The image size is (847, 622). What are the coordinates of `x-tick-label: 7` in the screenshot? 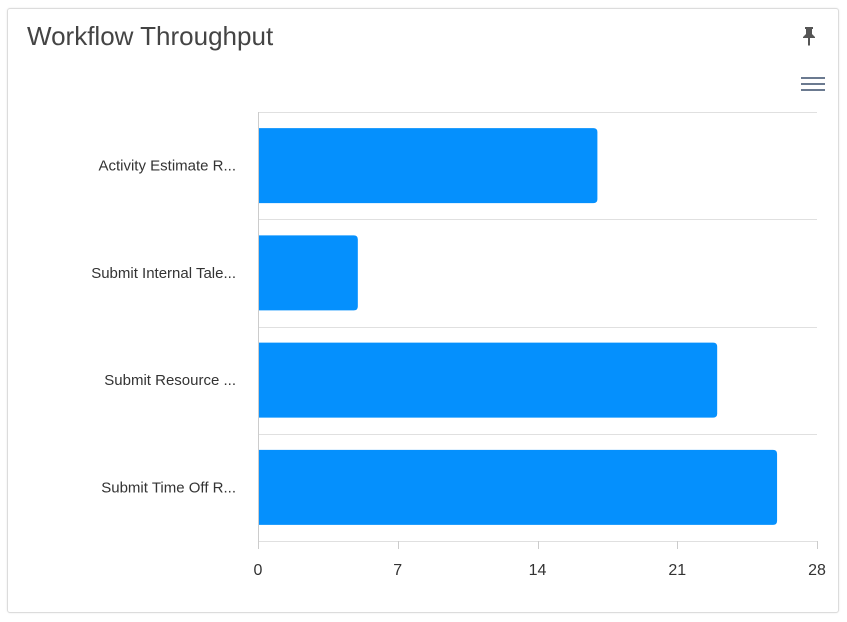 It's located at (397, 570).